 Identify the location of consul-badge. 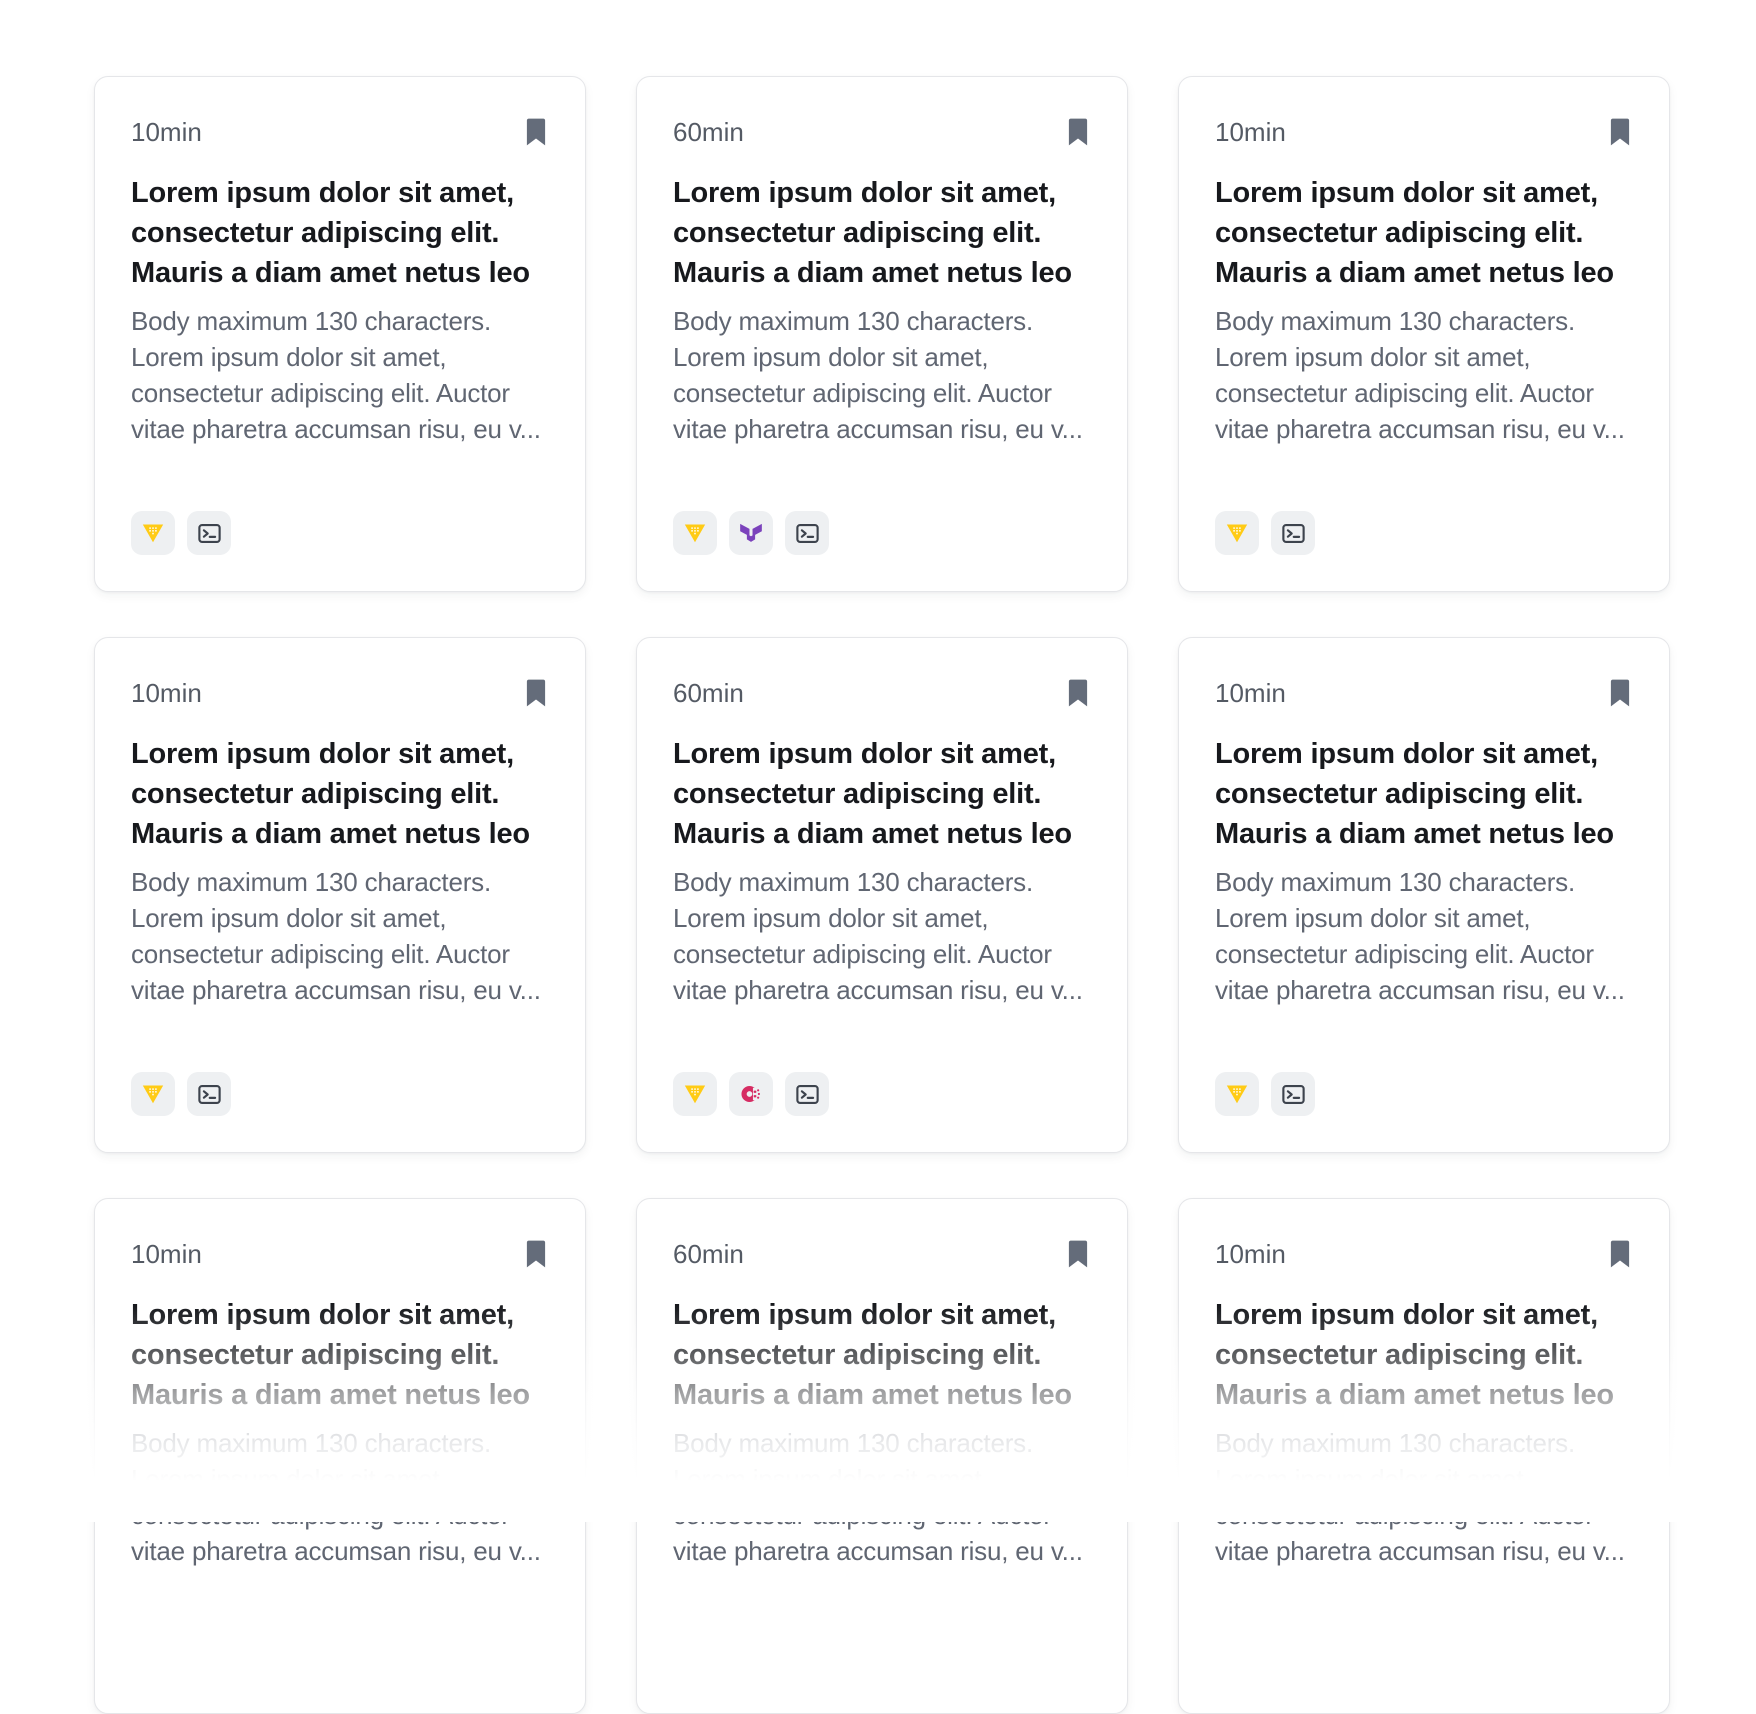
(751, 1094).